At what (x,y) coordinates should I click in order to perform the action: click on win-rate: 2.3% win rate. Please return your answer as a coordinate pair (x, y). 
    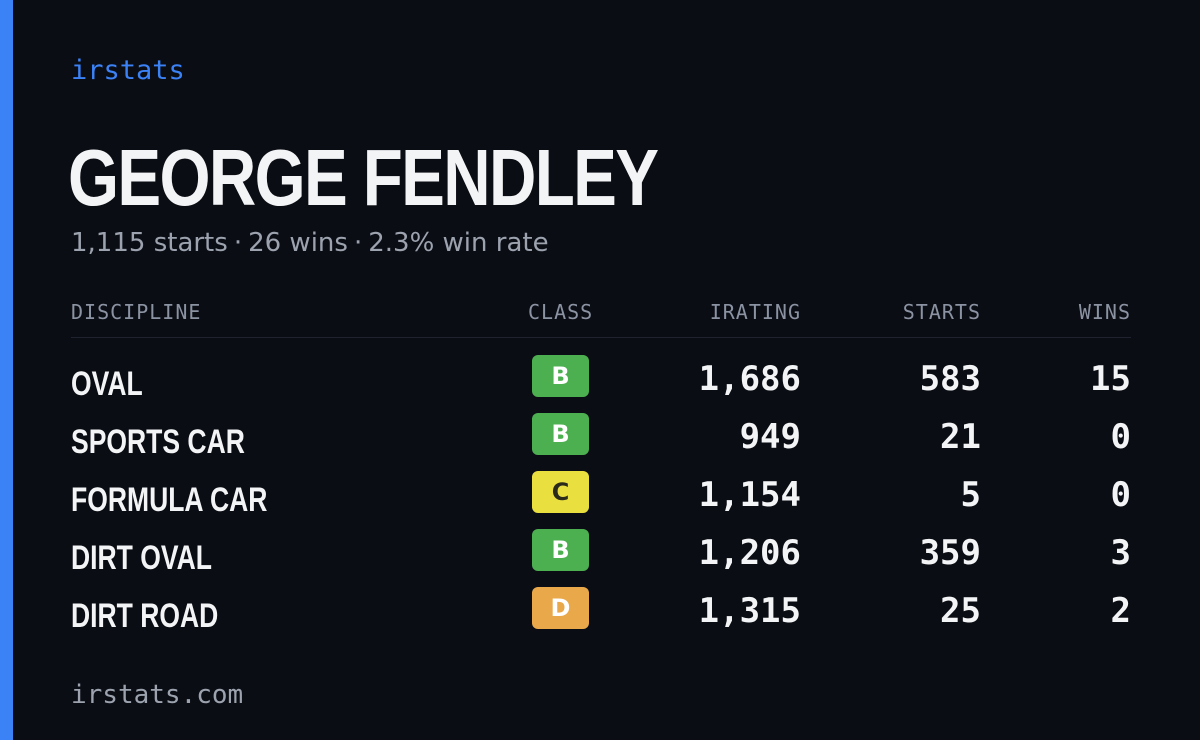
    Looking at the image, I should click on (458, 243).